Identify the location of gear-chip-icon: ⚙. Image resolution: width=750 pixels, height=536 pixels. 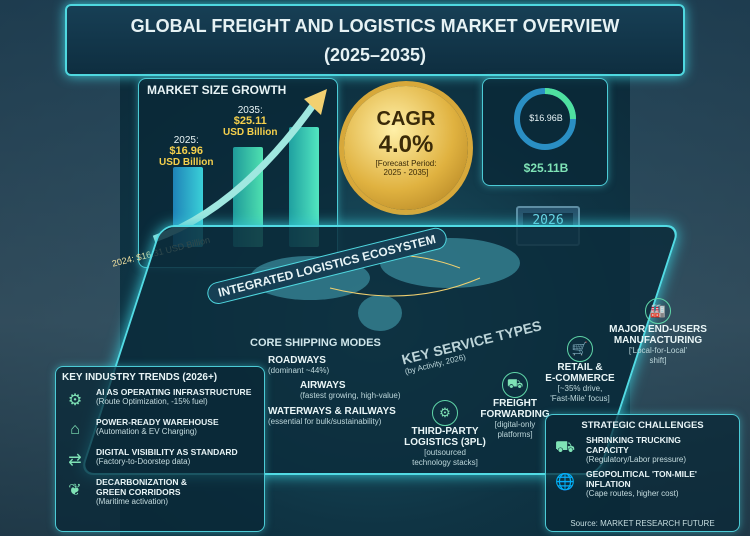
(75, 400).